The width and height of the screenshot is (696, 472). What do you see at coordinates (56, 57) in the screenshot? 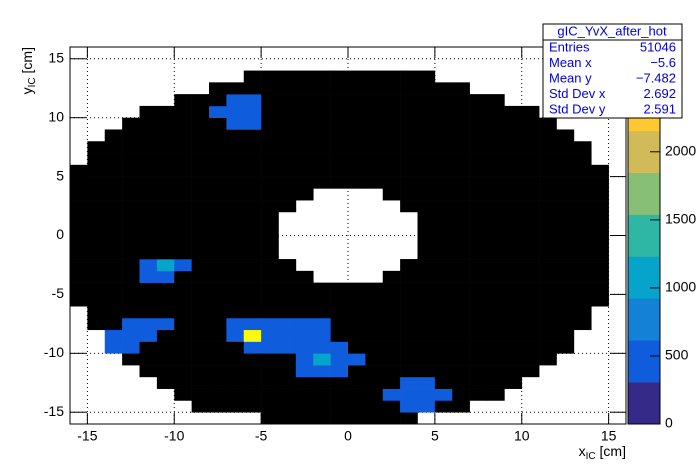
I see `y-tick-label: 15` at bounding box center [56, 57].